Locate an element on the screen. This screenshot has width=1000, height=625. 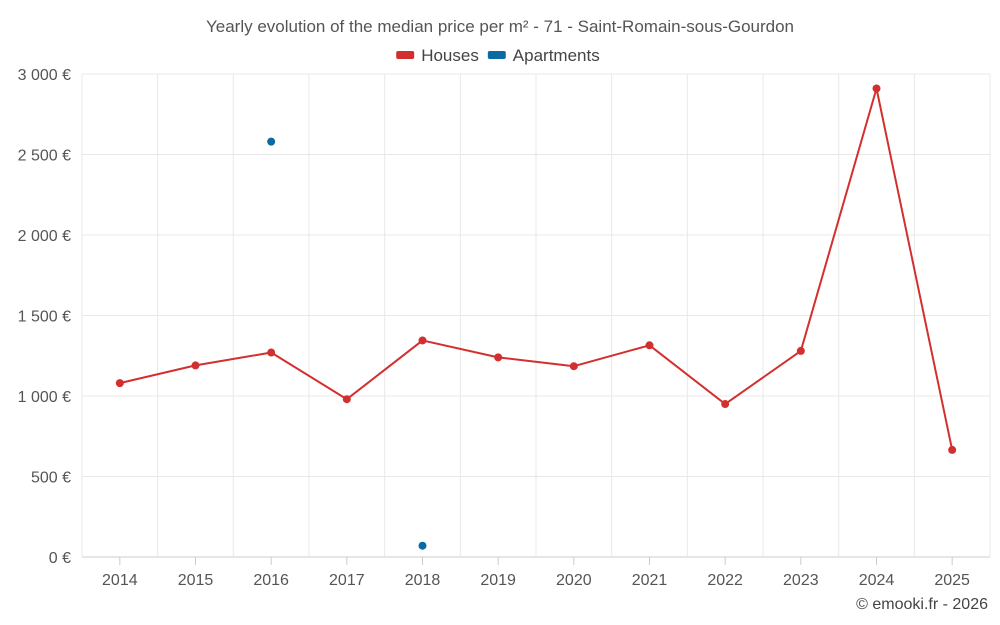
legend-item-apartments: Apartments is located at coordinates (543, 55).